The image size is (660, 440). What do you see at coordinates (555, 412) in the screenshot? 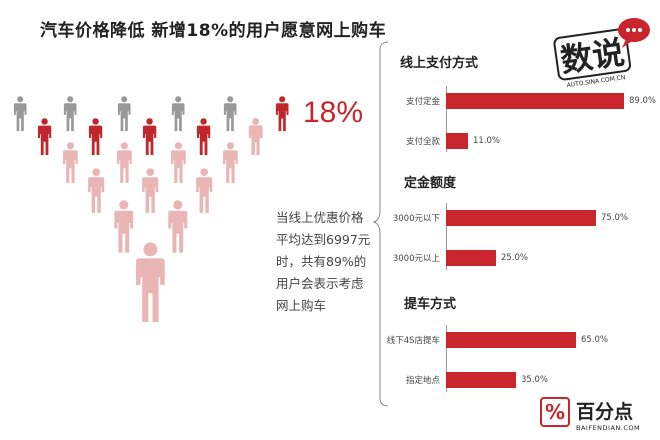
I see `percent-icon: %` at bounding box center [555, 412].